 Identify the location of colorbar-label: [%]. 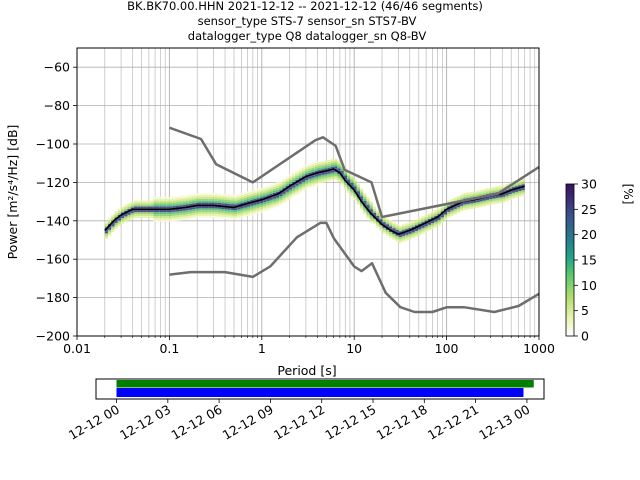
(628, 194).